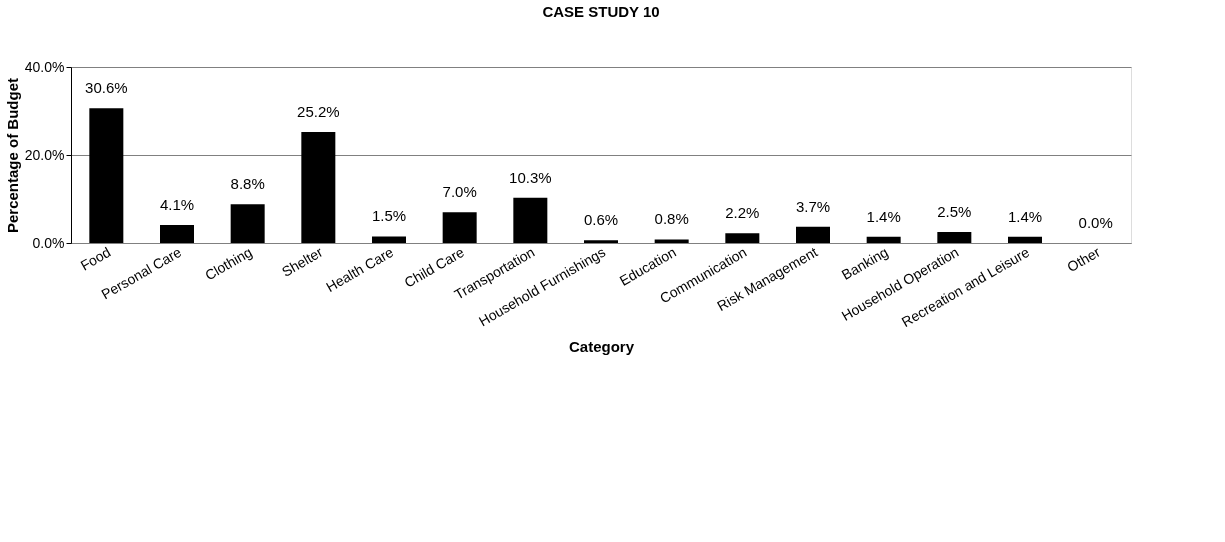  I want to click on data-label: 10.3%, so click(530, 177).